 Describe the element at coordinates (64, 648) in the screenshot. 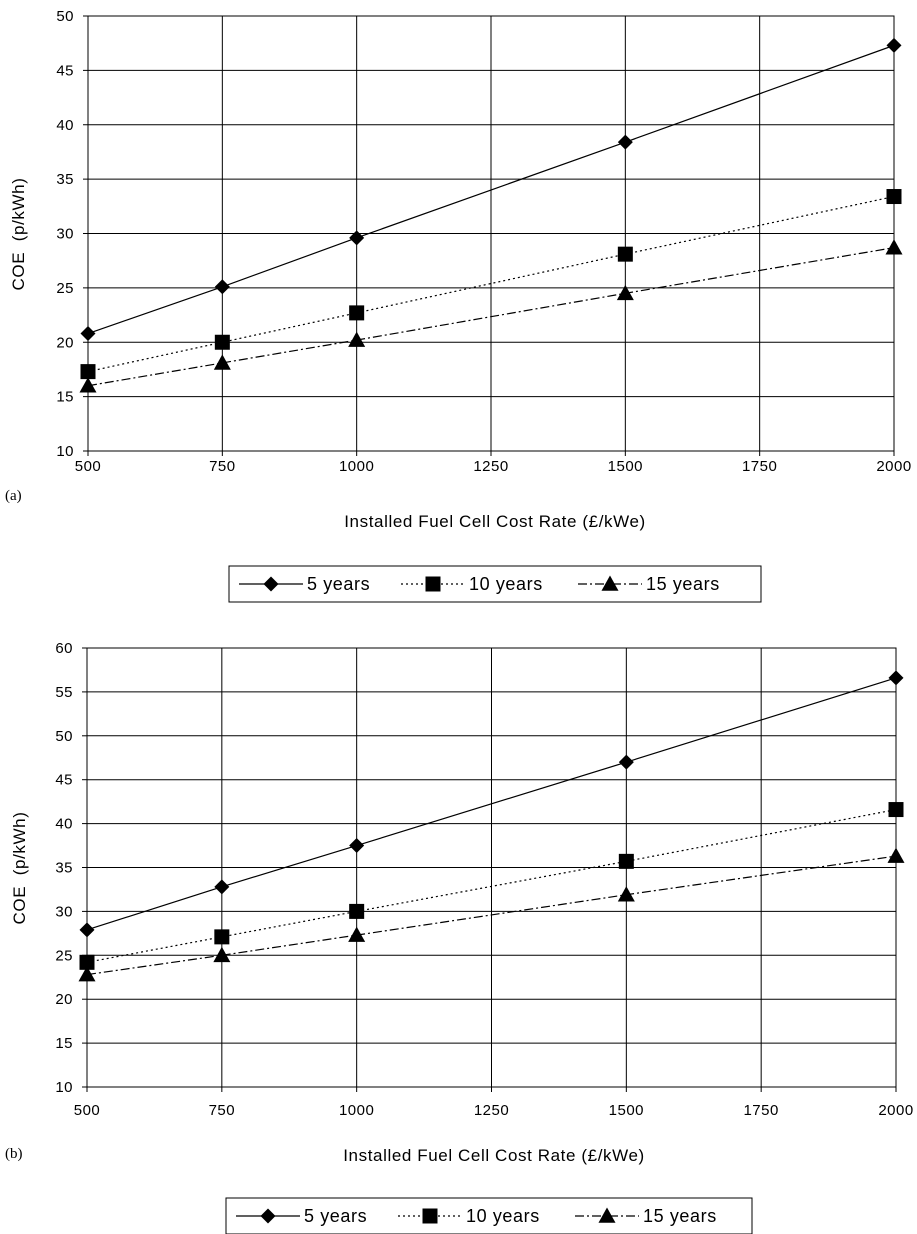

I see `y-tick-label: 60` at that location.